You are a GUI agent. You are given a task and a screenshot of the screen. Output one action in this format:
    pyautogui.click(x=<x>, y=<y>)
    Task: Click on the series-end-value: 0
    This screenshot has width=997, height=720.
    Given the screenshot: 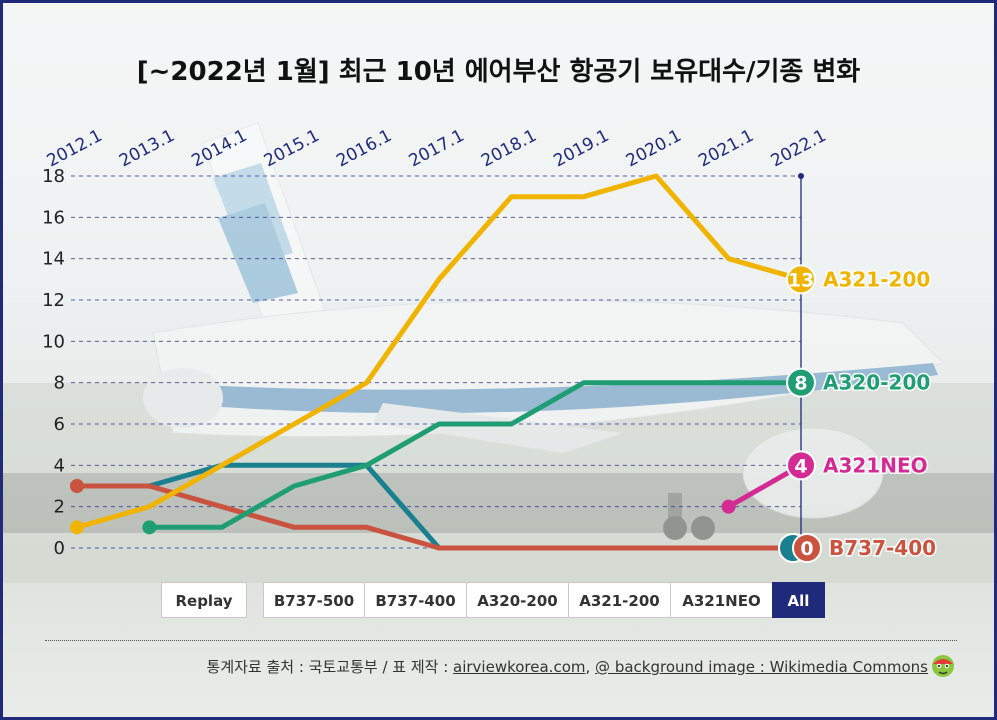 What is the action you would take?
    pyautogui.click(x=806, y=549)
    